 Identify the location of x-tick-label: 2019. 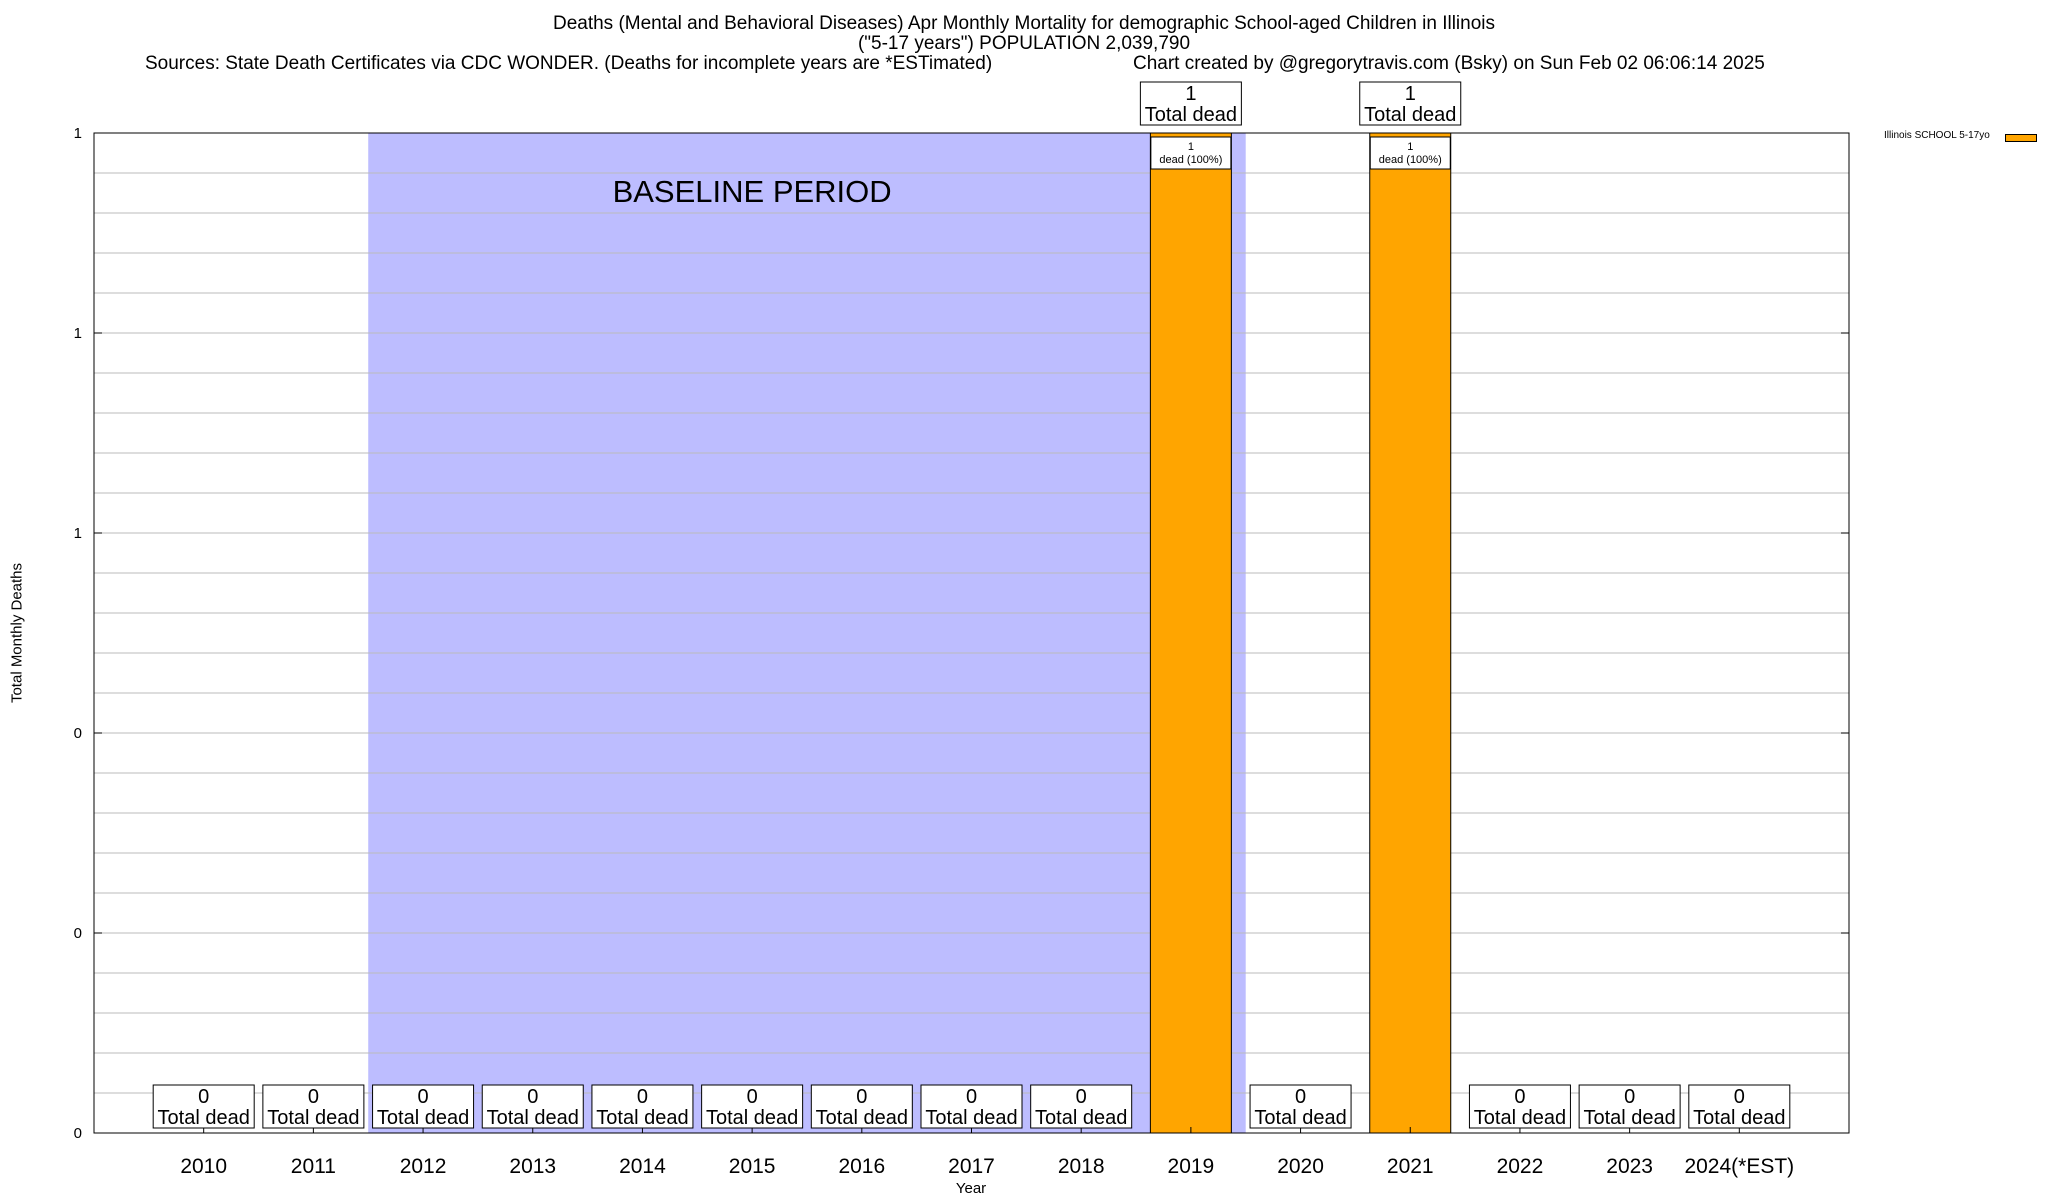
(1191, 1166).